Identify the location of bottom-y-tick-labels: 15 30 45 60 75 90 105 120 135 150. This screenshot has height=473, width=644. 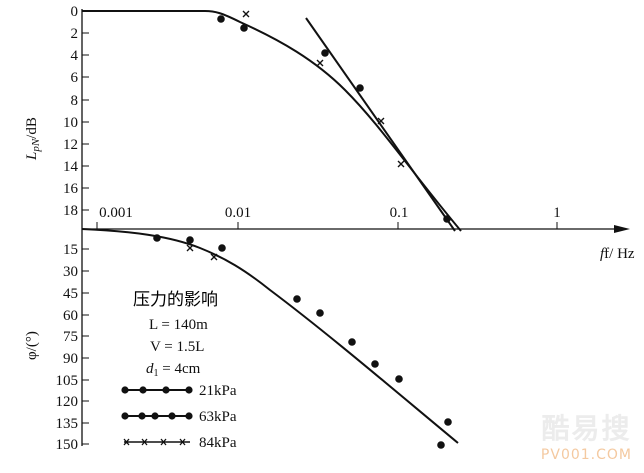
(67, 347).